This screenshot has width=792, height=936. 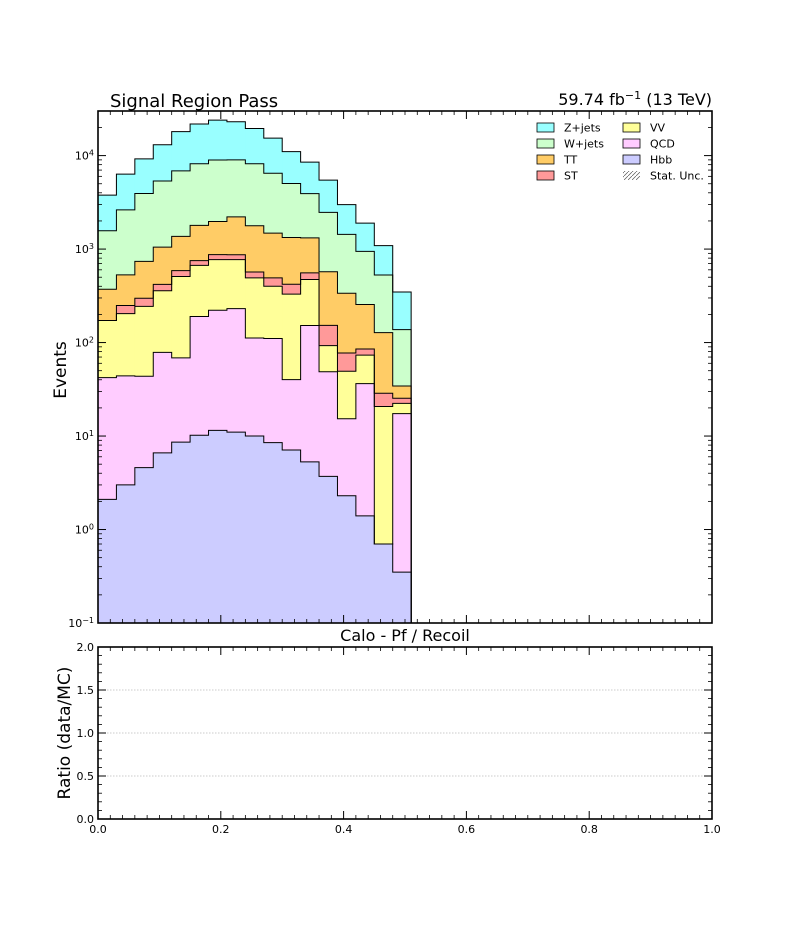 I want to click on legend-item-tt: TT, so click(x=557, y=160).